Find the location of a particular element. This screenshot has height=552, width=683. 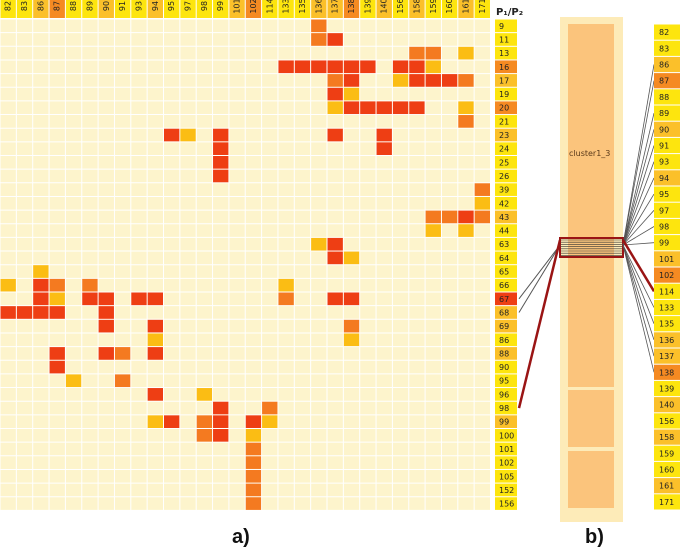

column-header-label: 102 is located at coordinates (253, 7).